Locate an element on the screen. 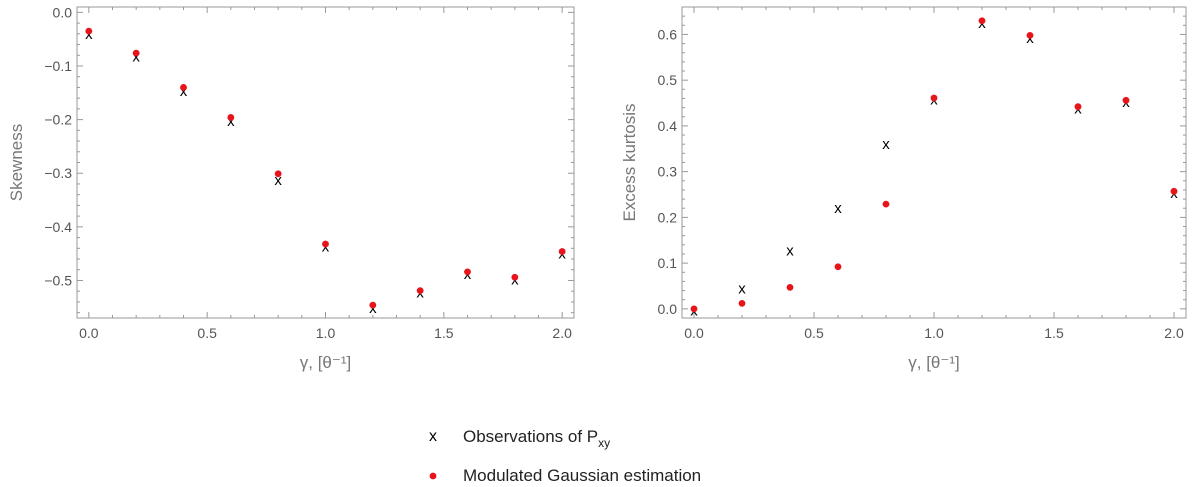 Image resolution: width=1196 pixels, height=487 pixels. y-tick-label: −0.4 is located at coordinates (58, 227).